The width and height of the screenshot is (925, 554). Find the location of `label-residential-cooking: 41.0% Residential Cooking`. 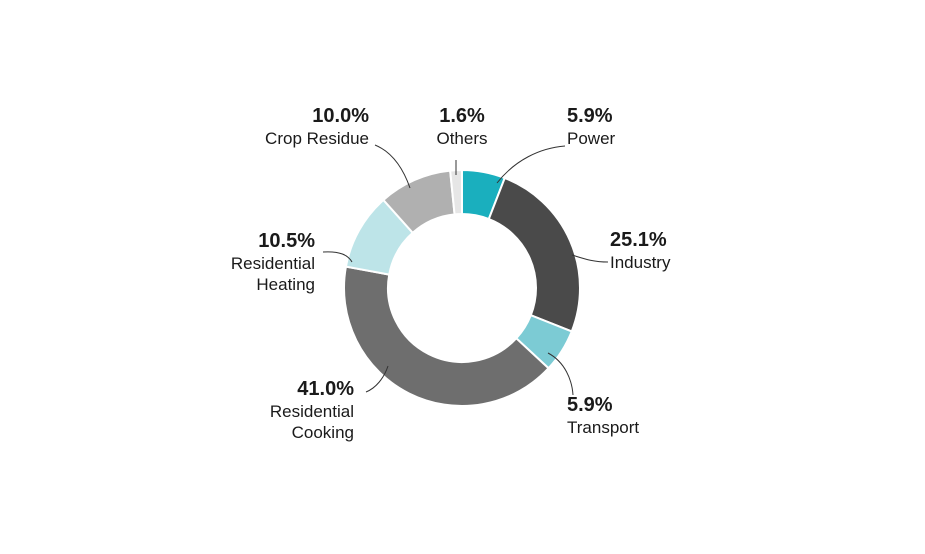

label-residential-cooking: 41.0% Residential Cooking is located at coordinates (312, 410).